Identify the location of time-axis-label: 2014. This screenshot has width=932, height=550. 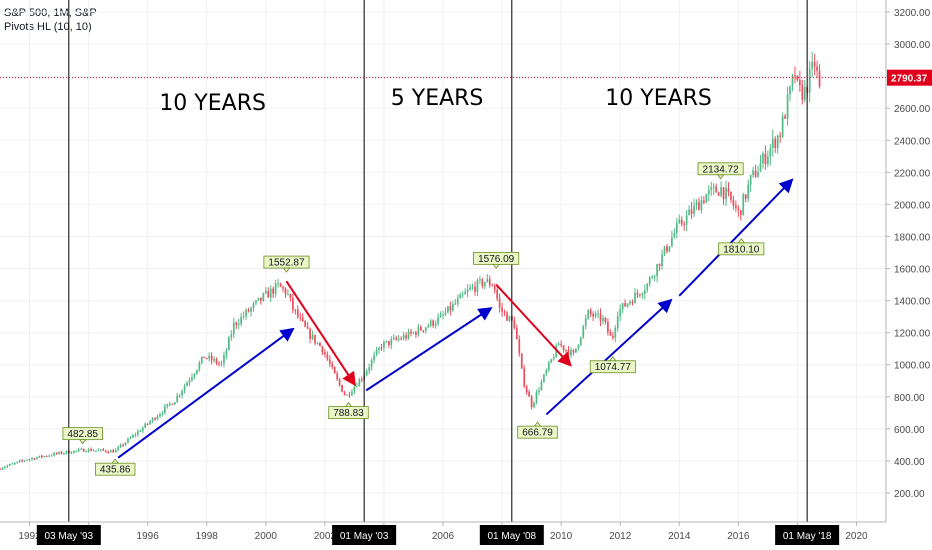
(679, 536).